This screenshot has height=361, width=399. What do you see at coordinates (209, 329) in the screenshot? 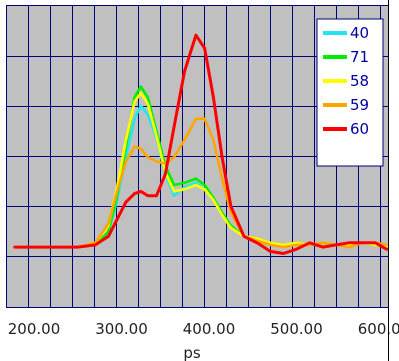
I see `x-tick-label: 400.00` at bounding box center [209, 329].